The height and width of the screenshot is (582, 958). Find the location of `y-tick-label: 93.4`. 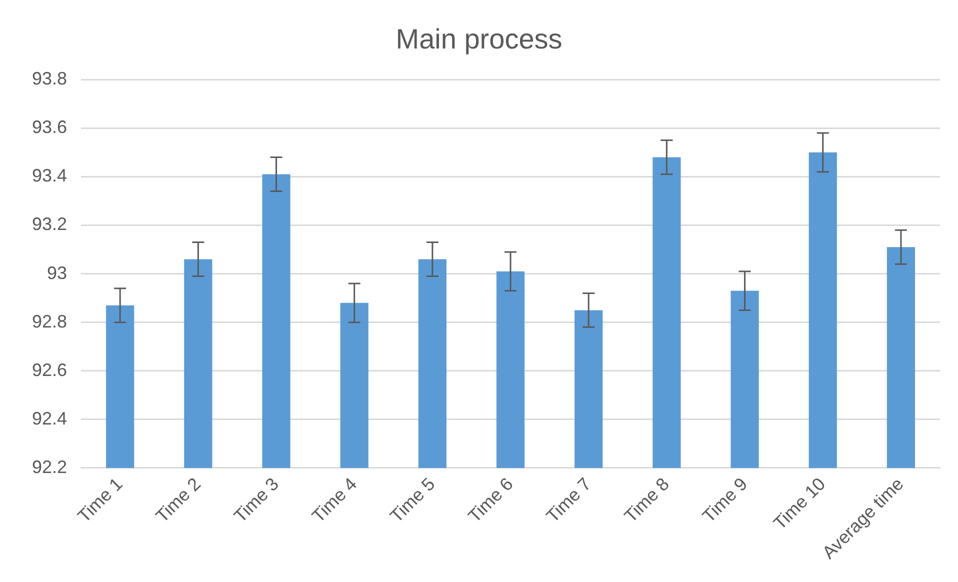

y-tick-label: 93.4 is located at coordinates (50, 176).